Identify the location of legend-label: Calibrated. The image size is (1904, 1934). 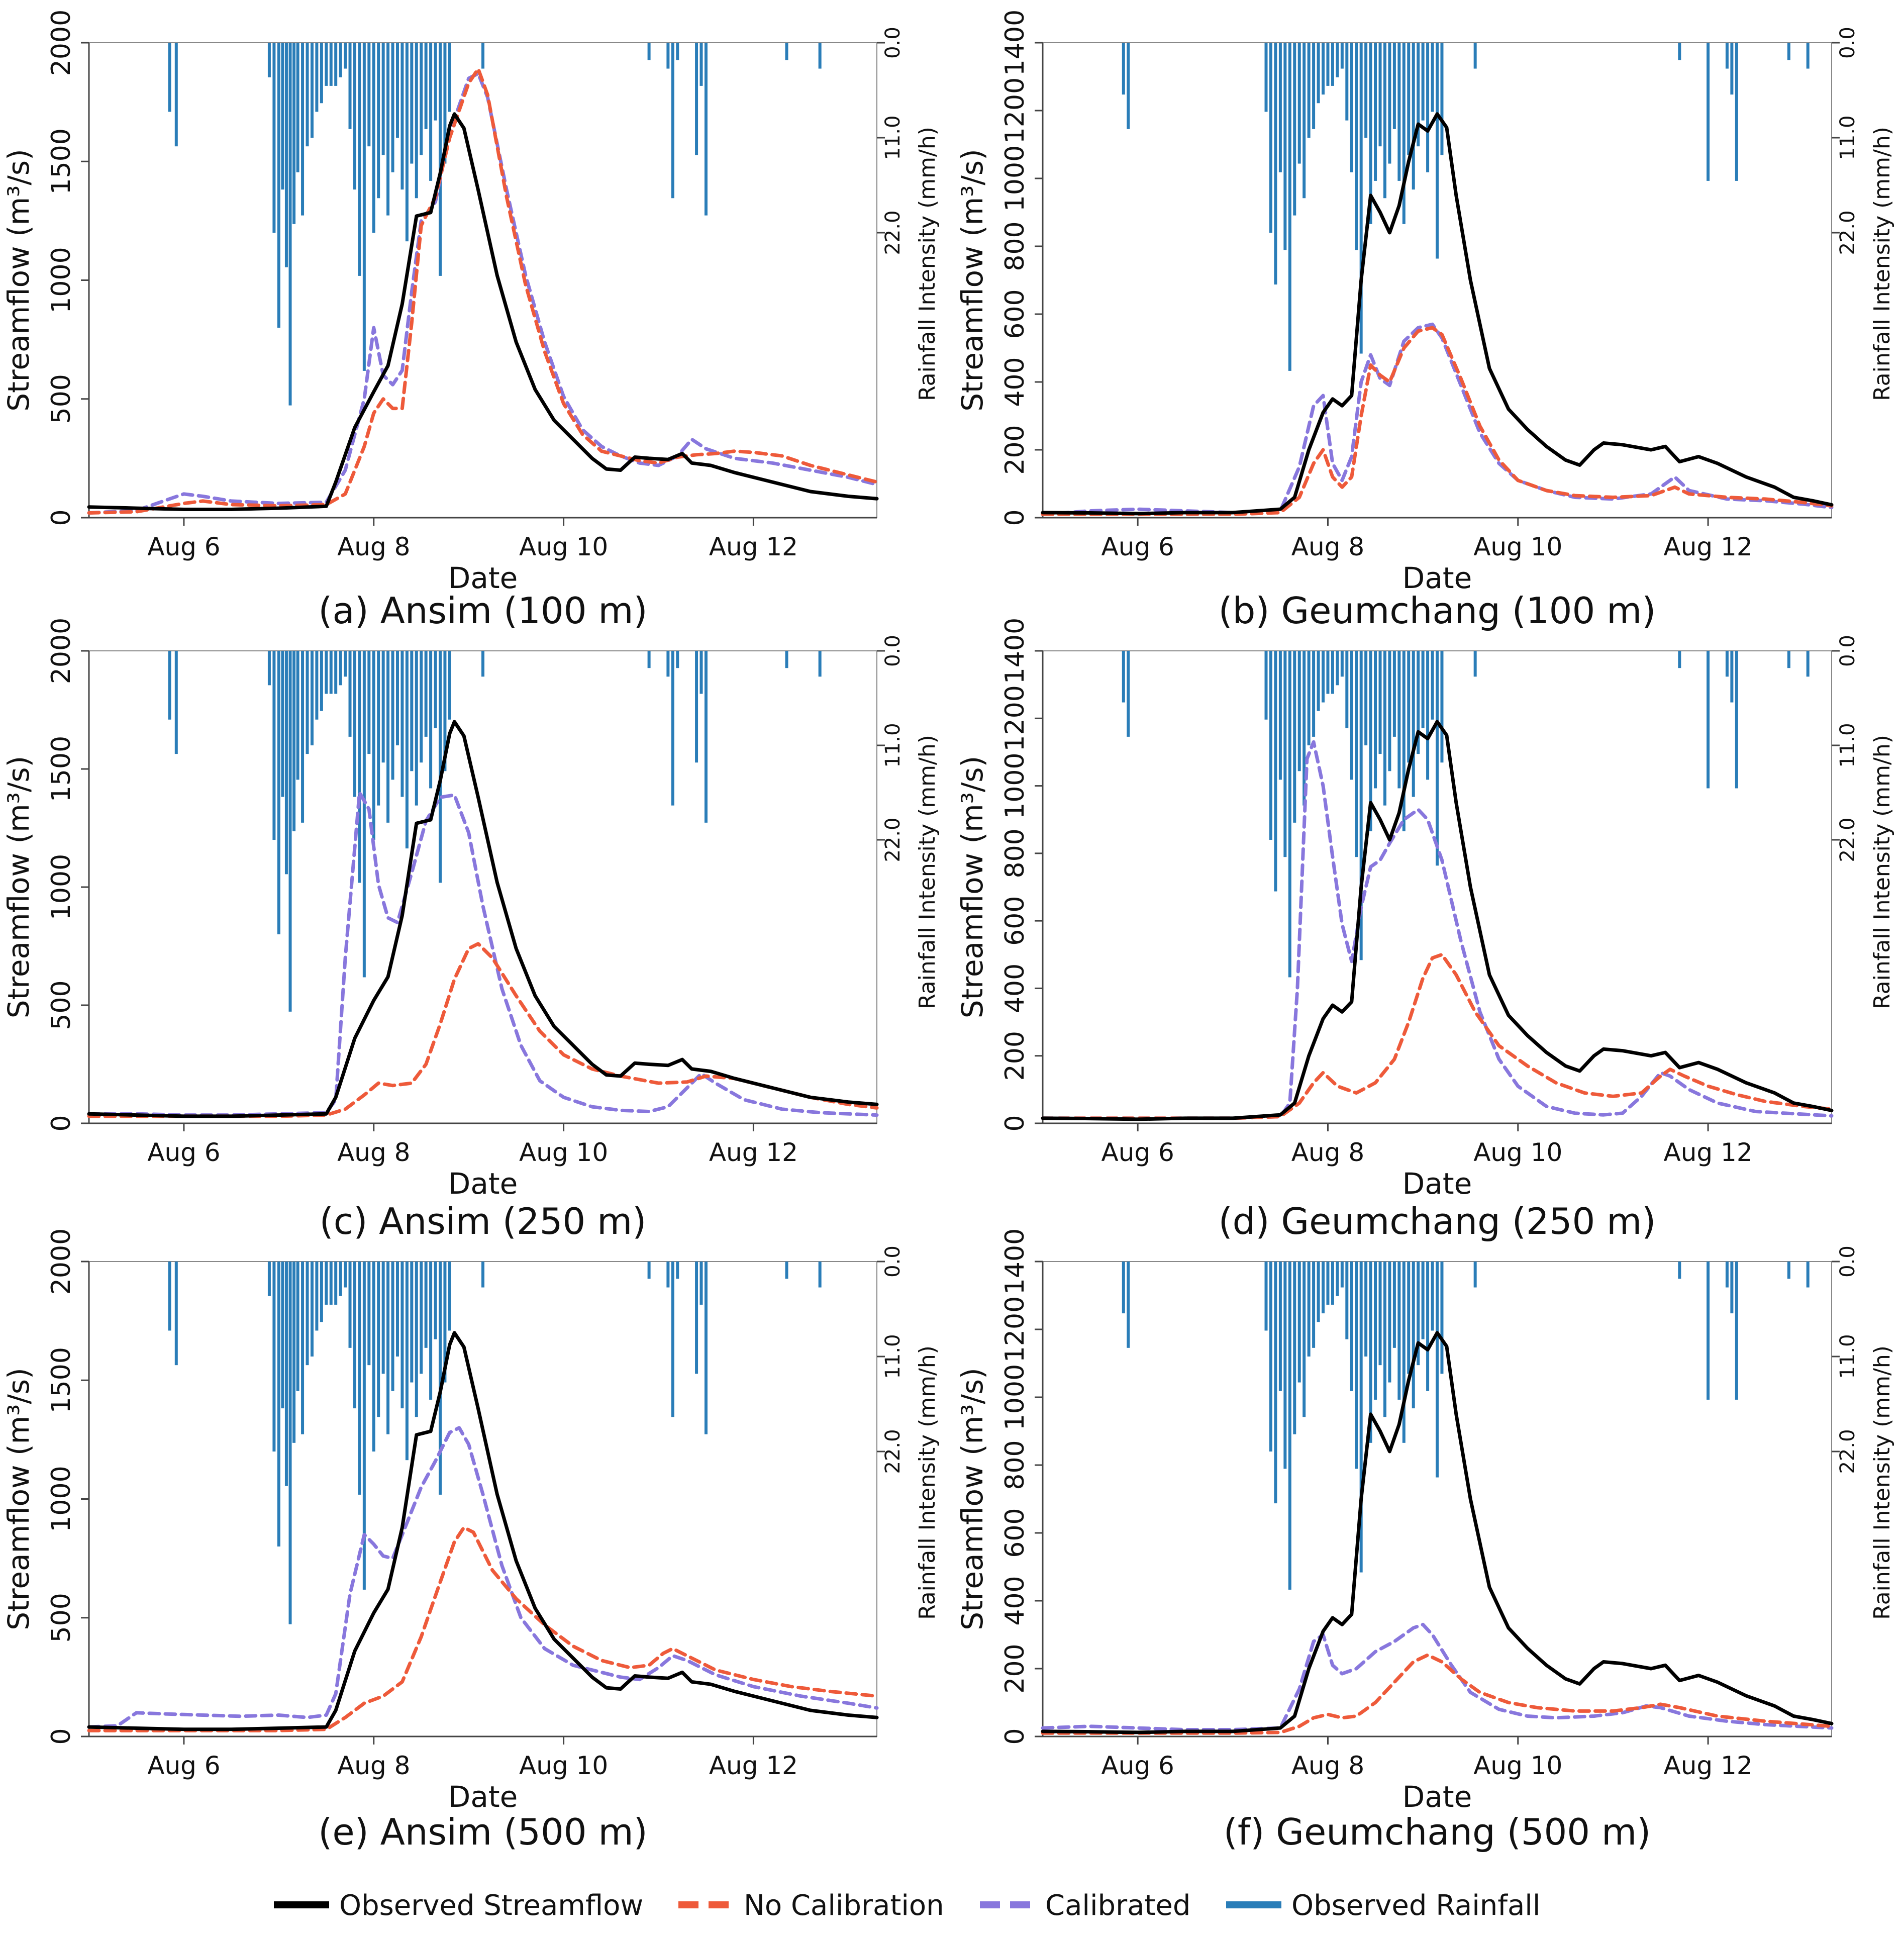
(1118, 1906).